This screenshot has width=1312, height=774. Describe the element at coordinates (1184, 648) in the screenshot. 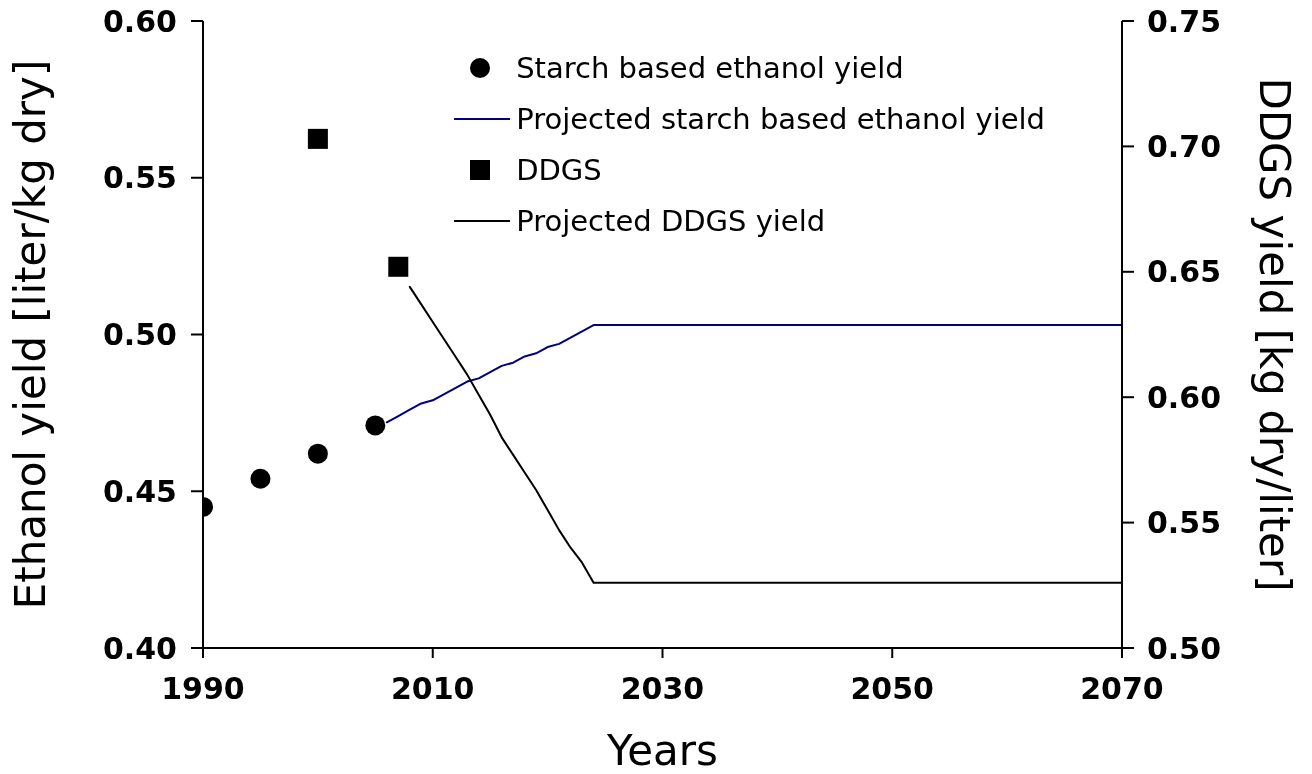

I see `y2-tick-label: 0.50` at that location.